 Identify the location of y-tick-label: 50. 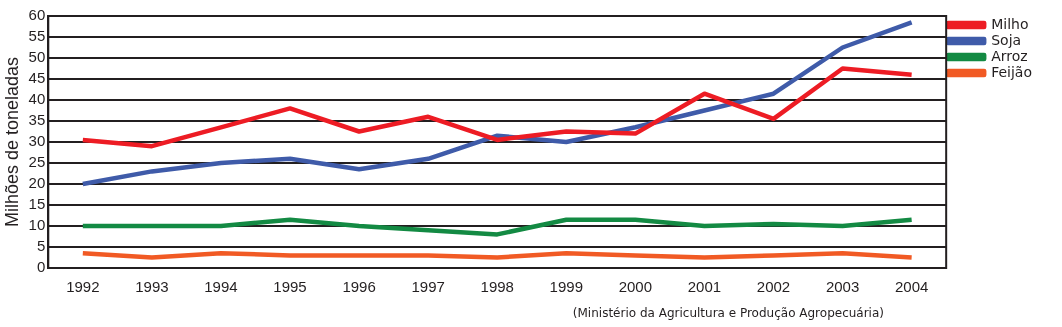
(37, 57).